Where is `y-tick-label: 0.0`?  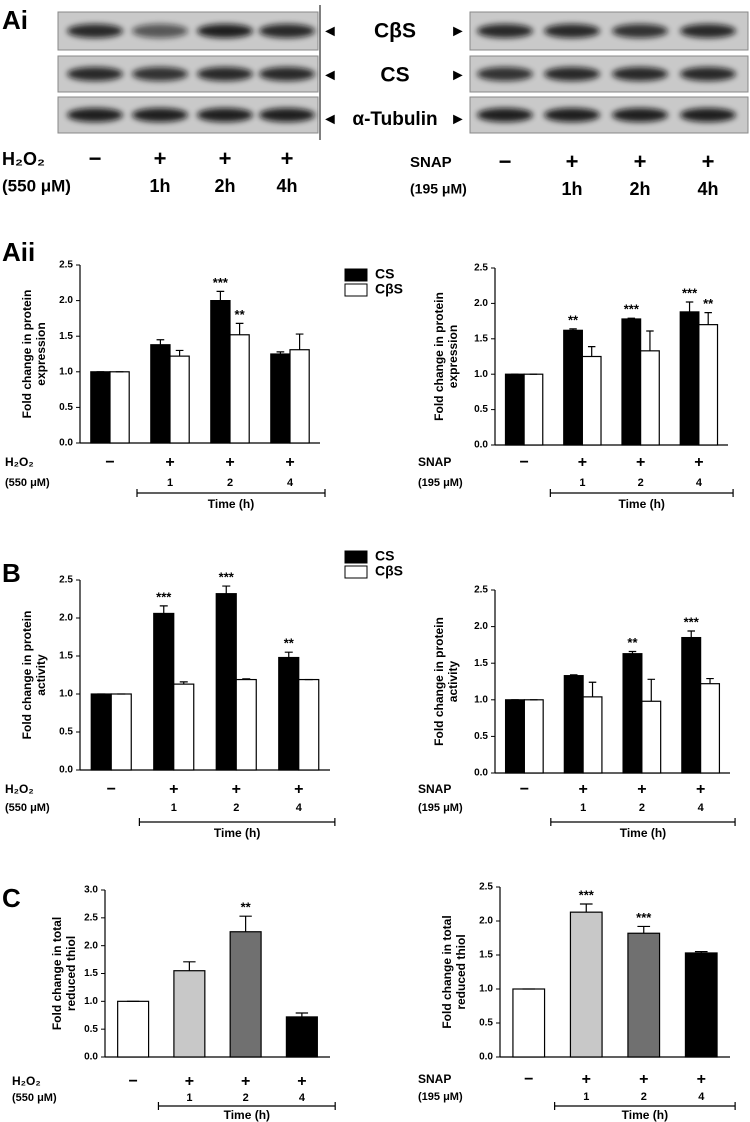
y-tick-label: 0.0 is located at coordinates (486, 1057).